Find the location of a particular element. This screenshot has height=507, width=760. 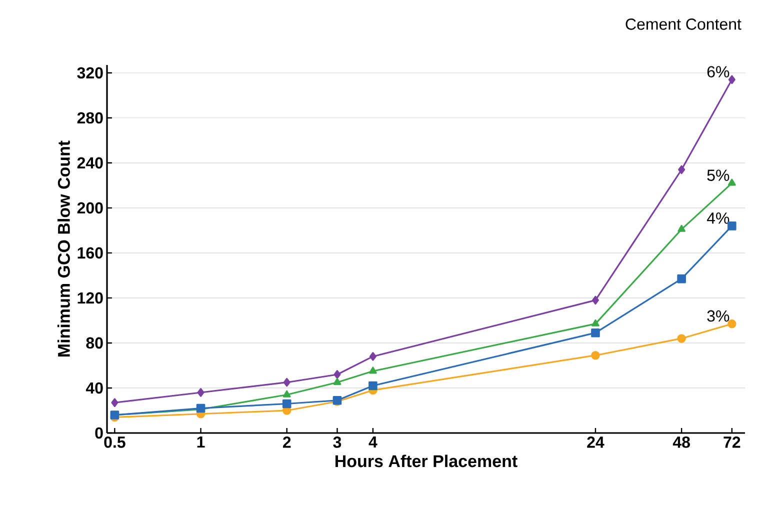

y-tick-label: 80 is located at coordinates (94, 343).